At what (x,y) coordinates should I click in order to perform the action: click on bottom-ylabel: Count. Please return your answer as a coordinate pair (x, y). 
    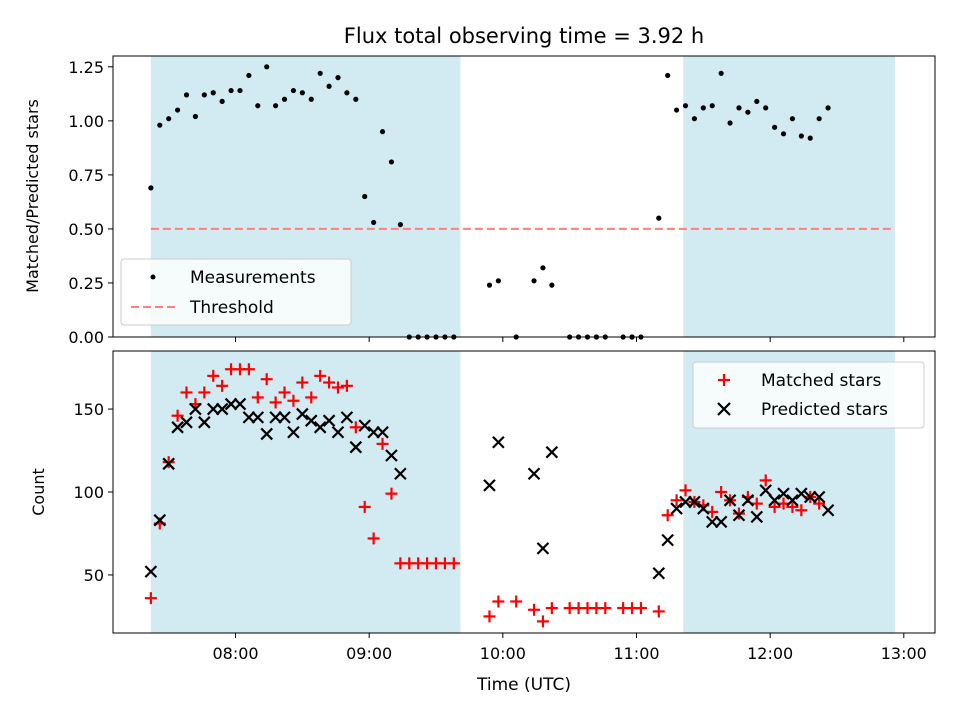
    Looking at the image, I should click on (38, 492).